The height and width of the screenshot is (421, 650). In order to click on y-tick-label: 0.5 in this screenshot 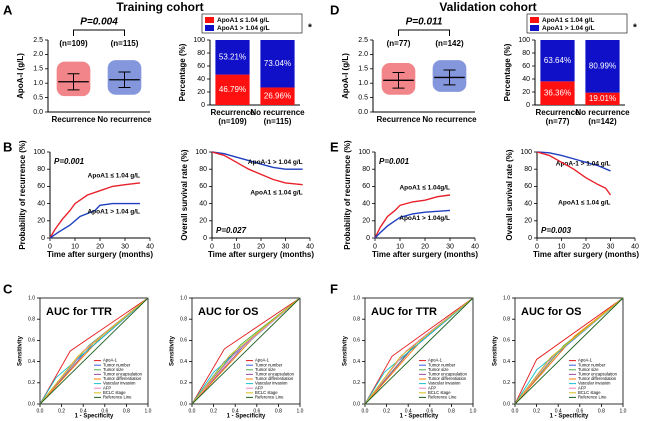, I will do `click(38, 97)`.